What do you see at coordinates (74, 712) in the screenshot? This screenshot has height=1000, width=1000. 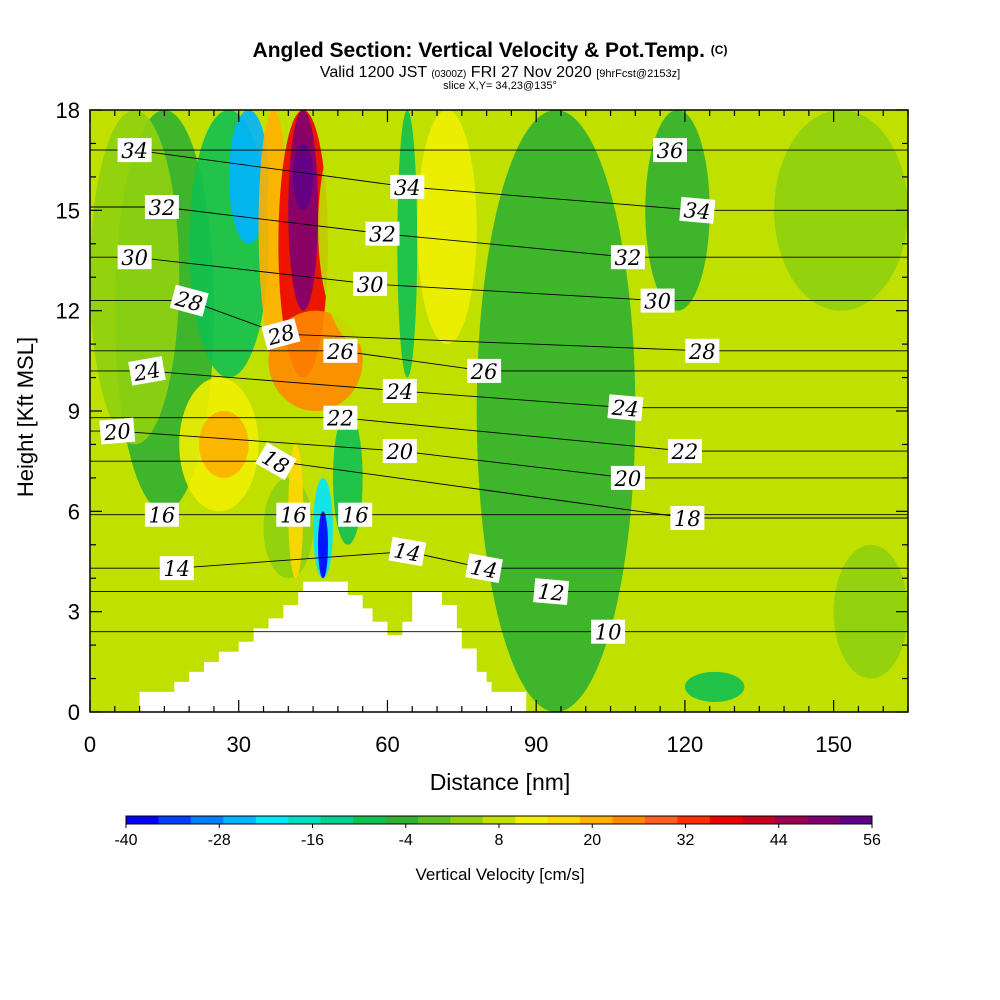 I see `y-tick-label: 0` at bounding box center [74, 712].